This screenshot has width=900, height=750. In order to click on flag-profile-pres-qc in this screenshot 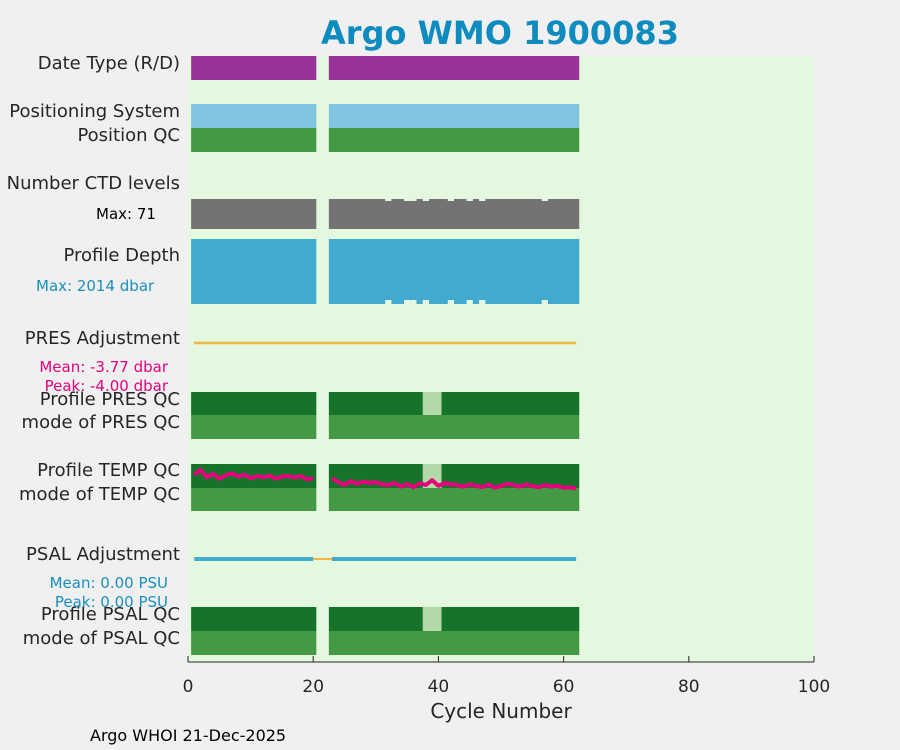, I will do `click(432, 403)`.